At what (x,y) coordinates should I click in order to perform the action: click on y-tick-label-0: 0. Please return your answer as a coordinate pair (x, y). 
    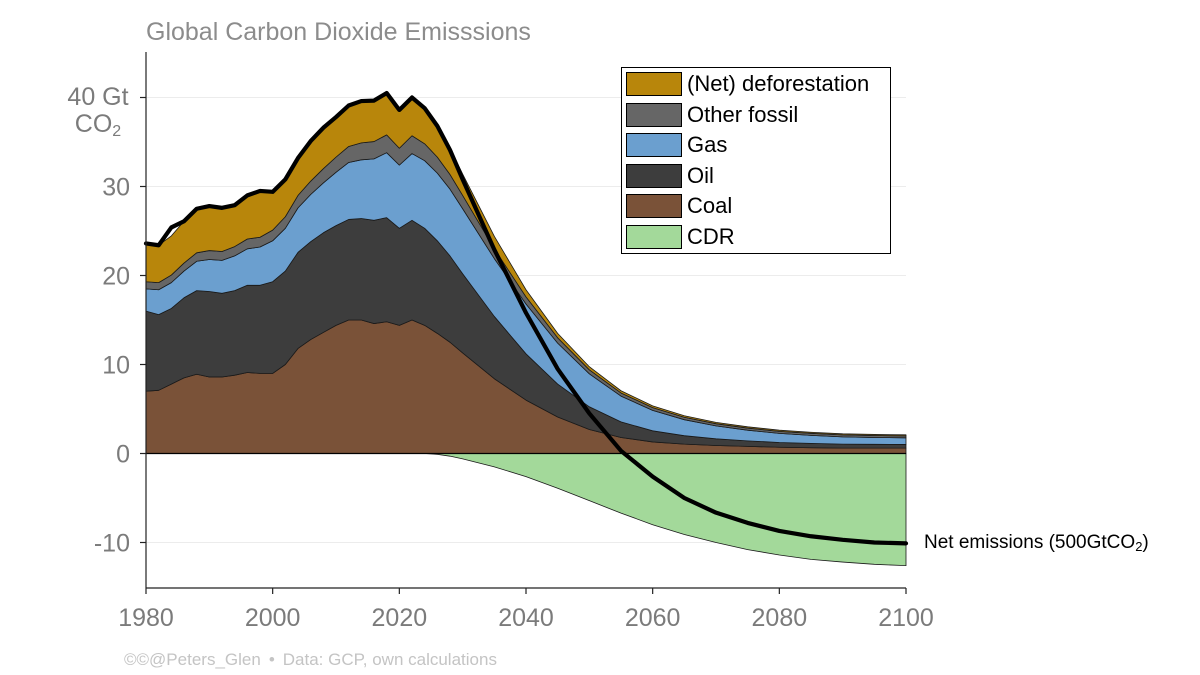
    Looking at the image, I should click on (123, 455).